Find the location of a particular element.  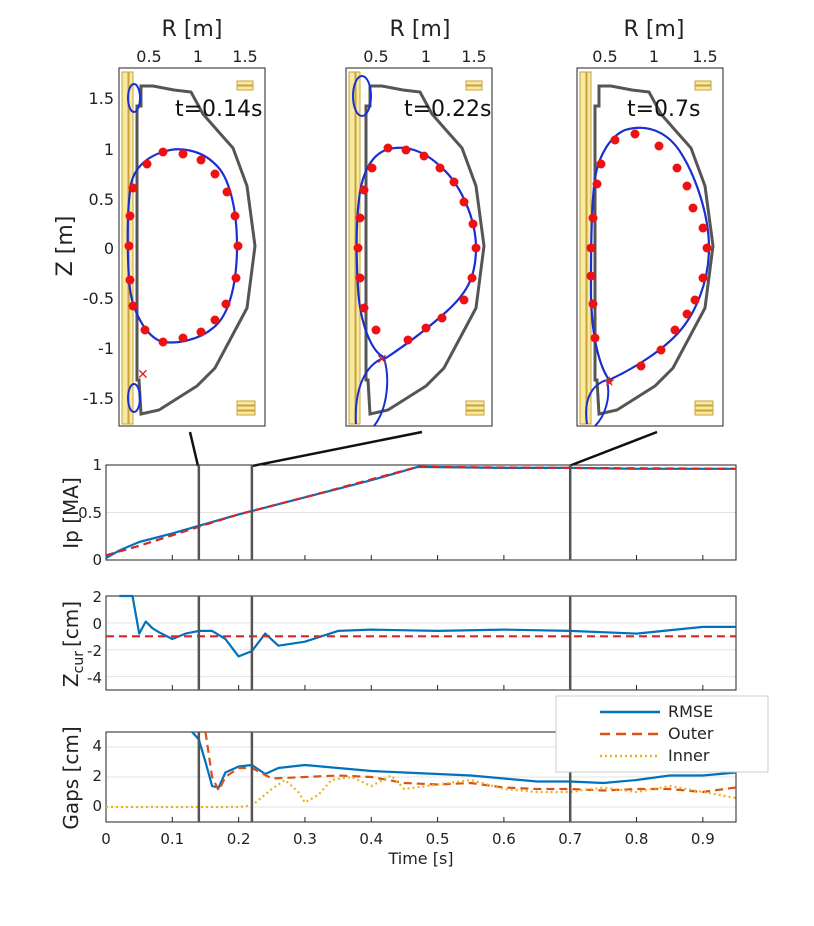

zcur-frame is located at coordinates (421, 643).